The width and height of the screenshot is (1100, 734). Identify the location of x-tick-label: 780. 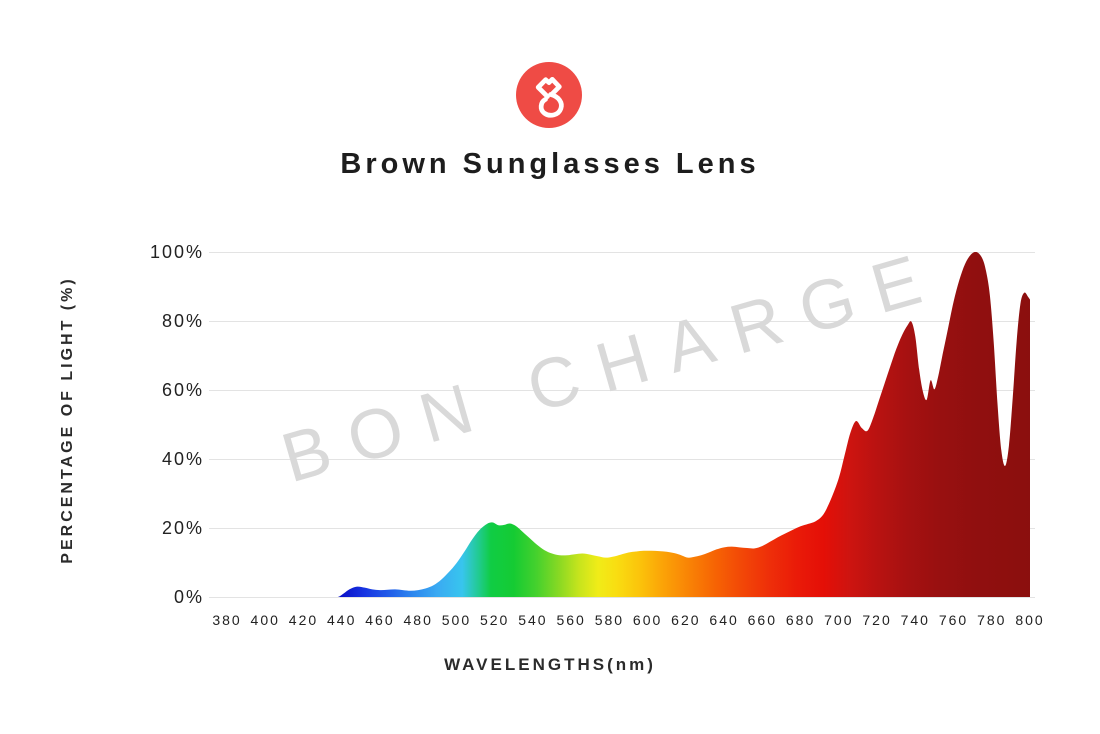
(992, 620).